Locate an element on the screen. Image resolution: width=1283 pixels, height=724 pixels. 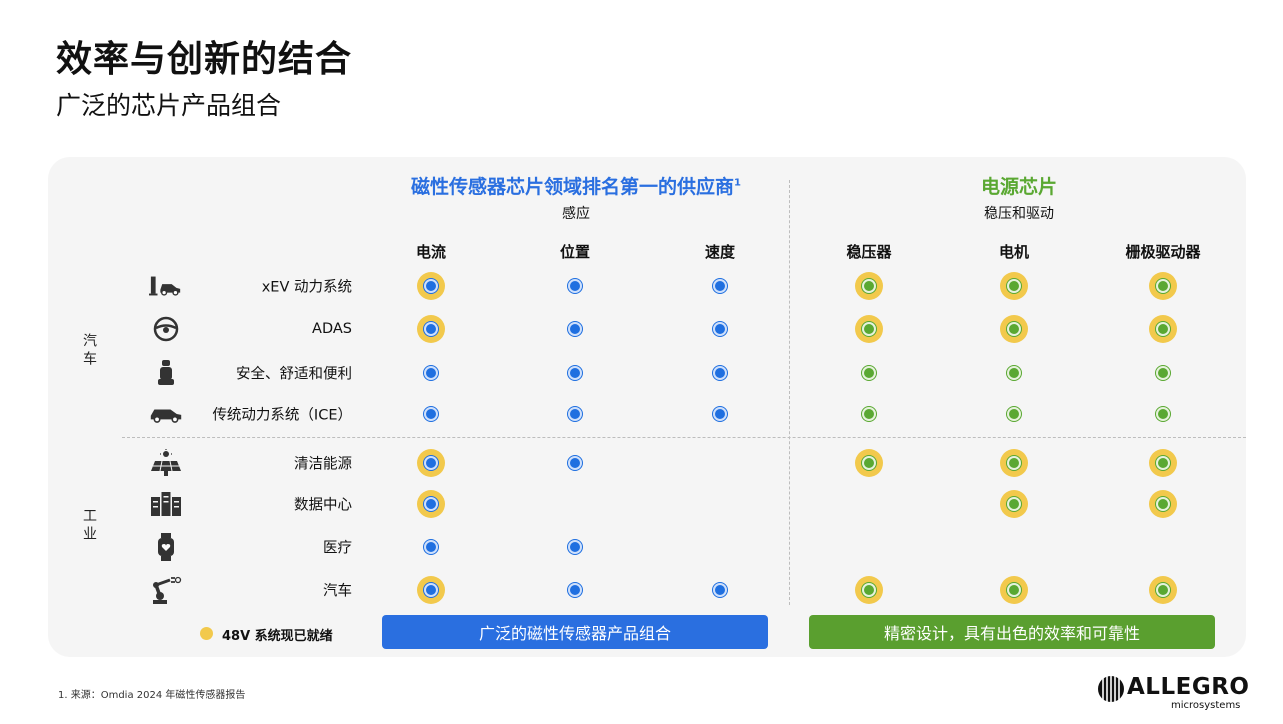
allegro-logo: ALLEGRO microsystems is located at coordinates (1173, 694).